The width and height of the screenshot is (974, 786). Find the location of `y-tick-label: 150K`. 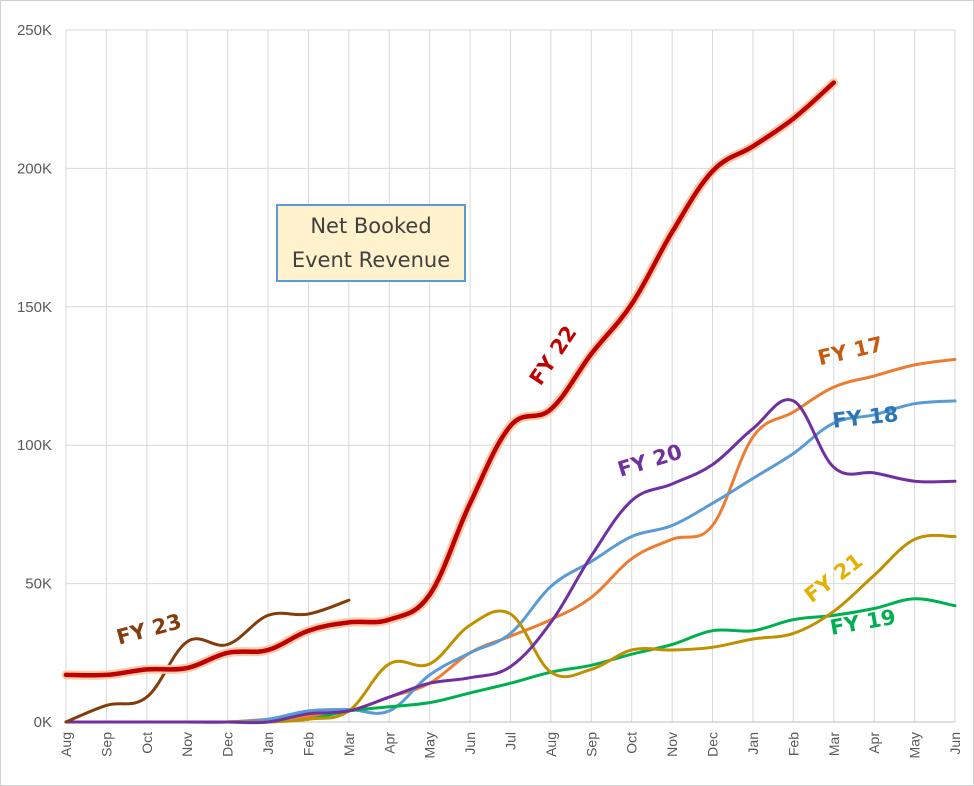

y-tick-label: 150K is located at coordinates (34, 307).